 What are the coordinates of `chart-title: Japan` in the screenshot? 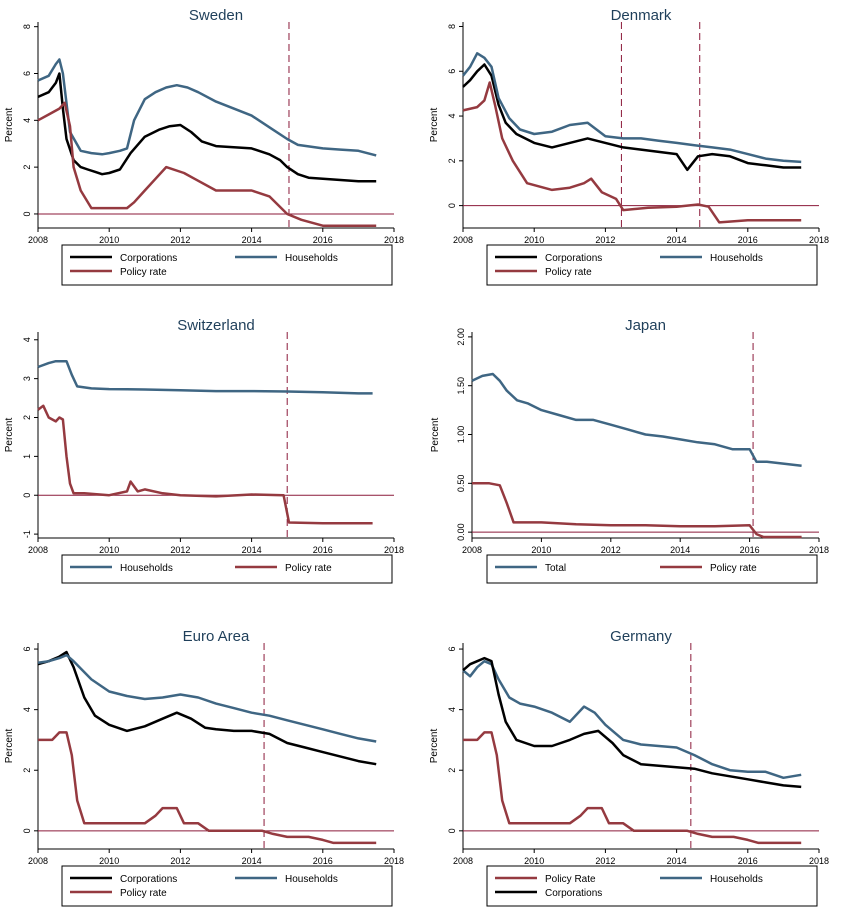 It's located at (645, 325).